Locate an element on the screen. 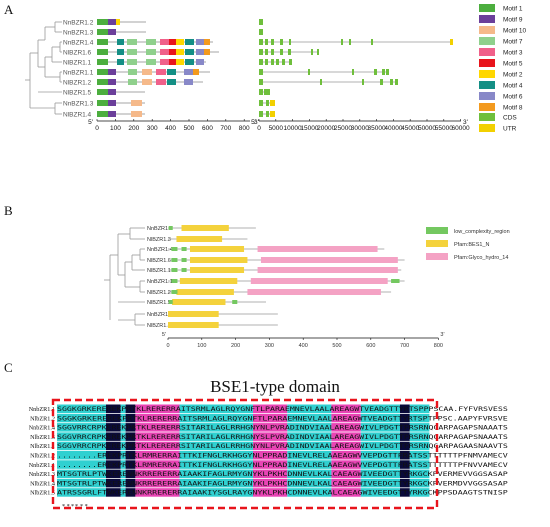  motif-4-block is located at coordinates (120, 52).